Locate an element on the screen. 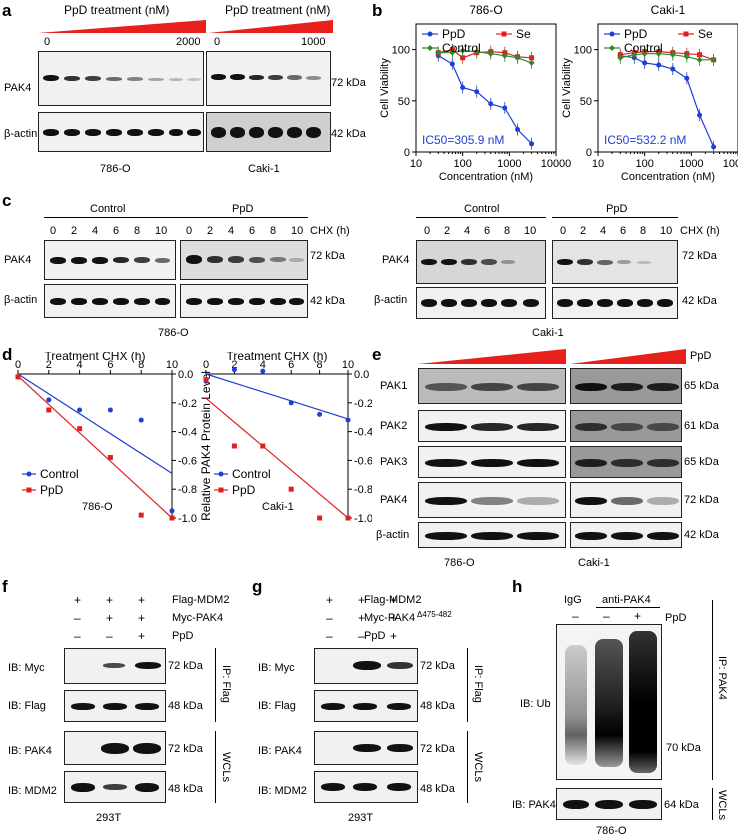 The width and height of the screenshot is (738, 837). h-igg: IgG is located at coordinates (573, 600).